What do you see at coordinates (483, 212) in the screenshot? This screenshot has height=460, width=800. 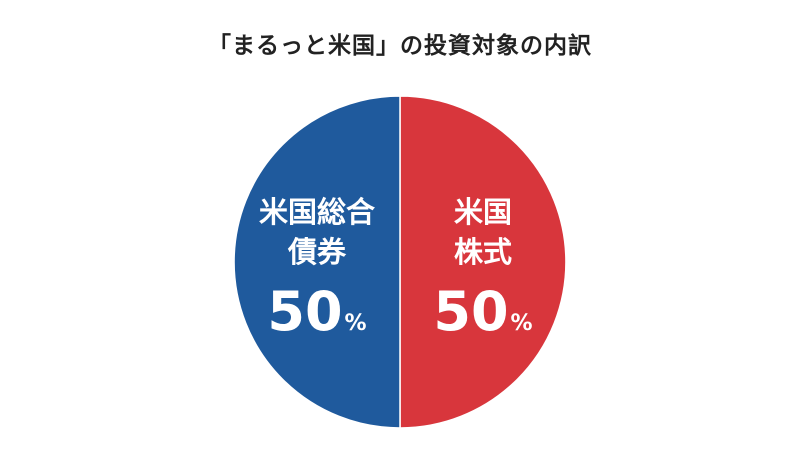 I see `slice-label: 米国` at bounding box center [483, 212].